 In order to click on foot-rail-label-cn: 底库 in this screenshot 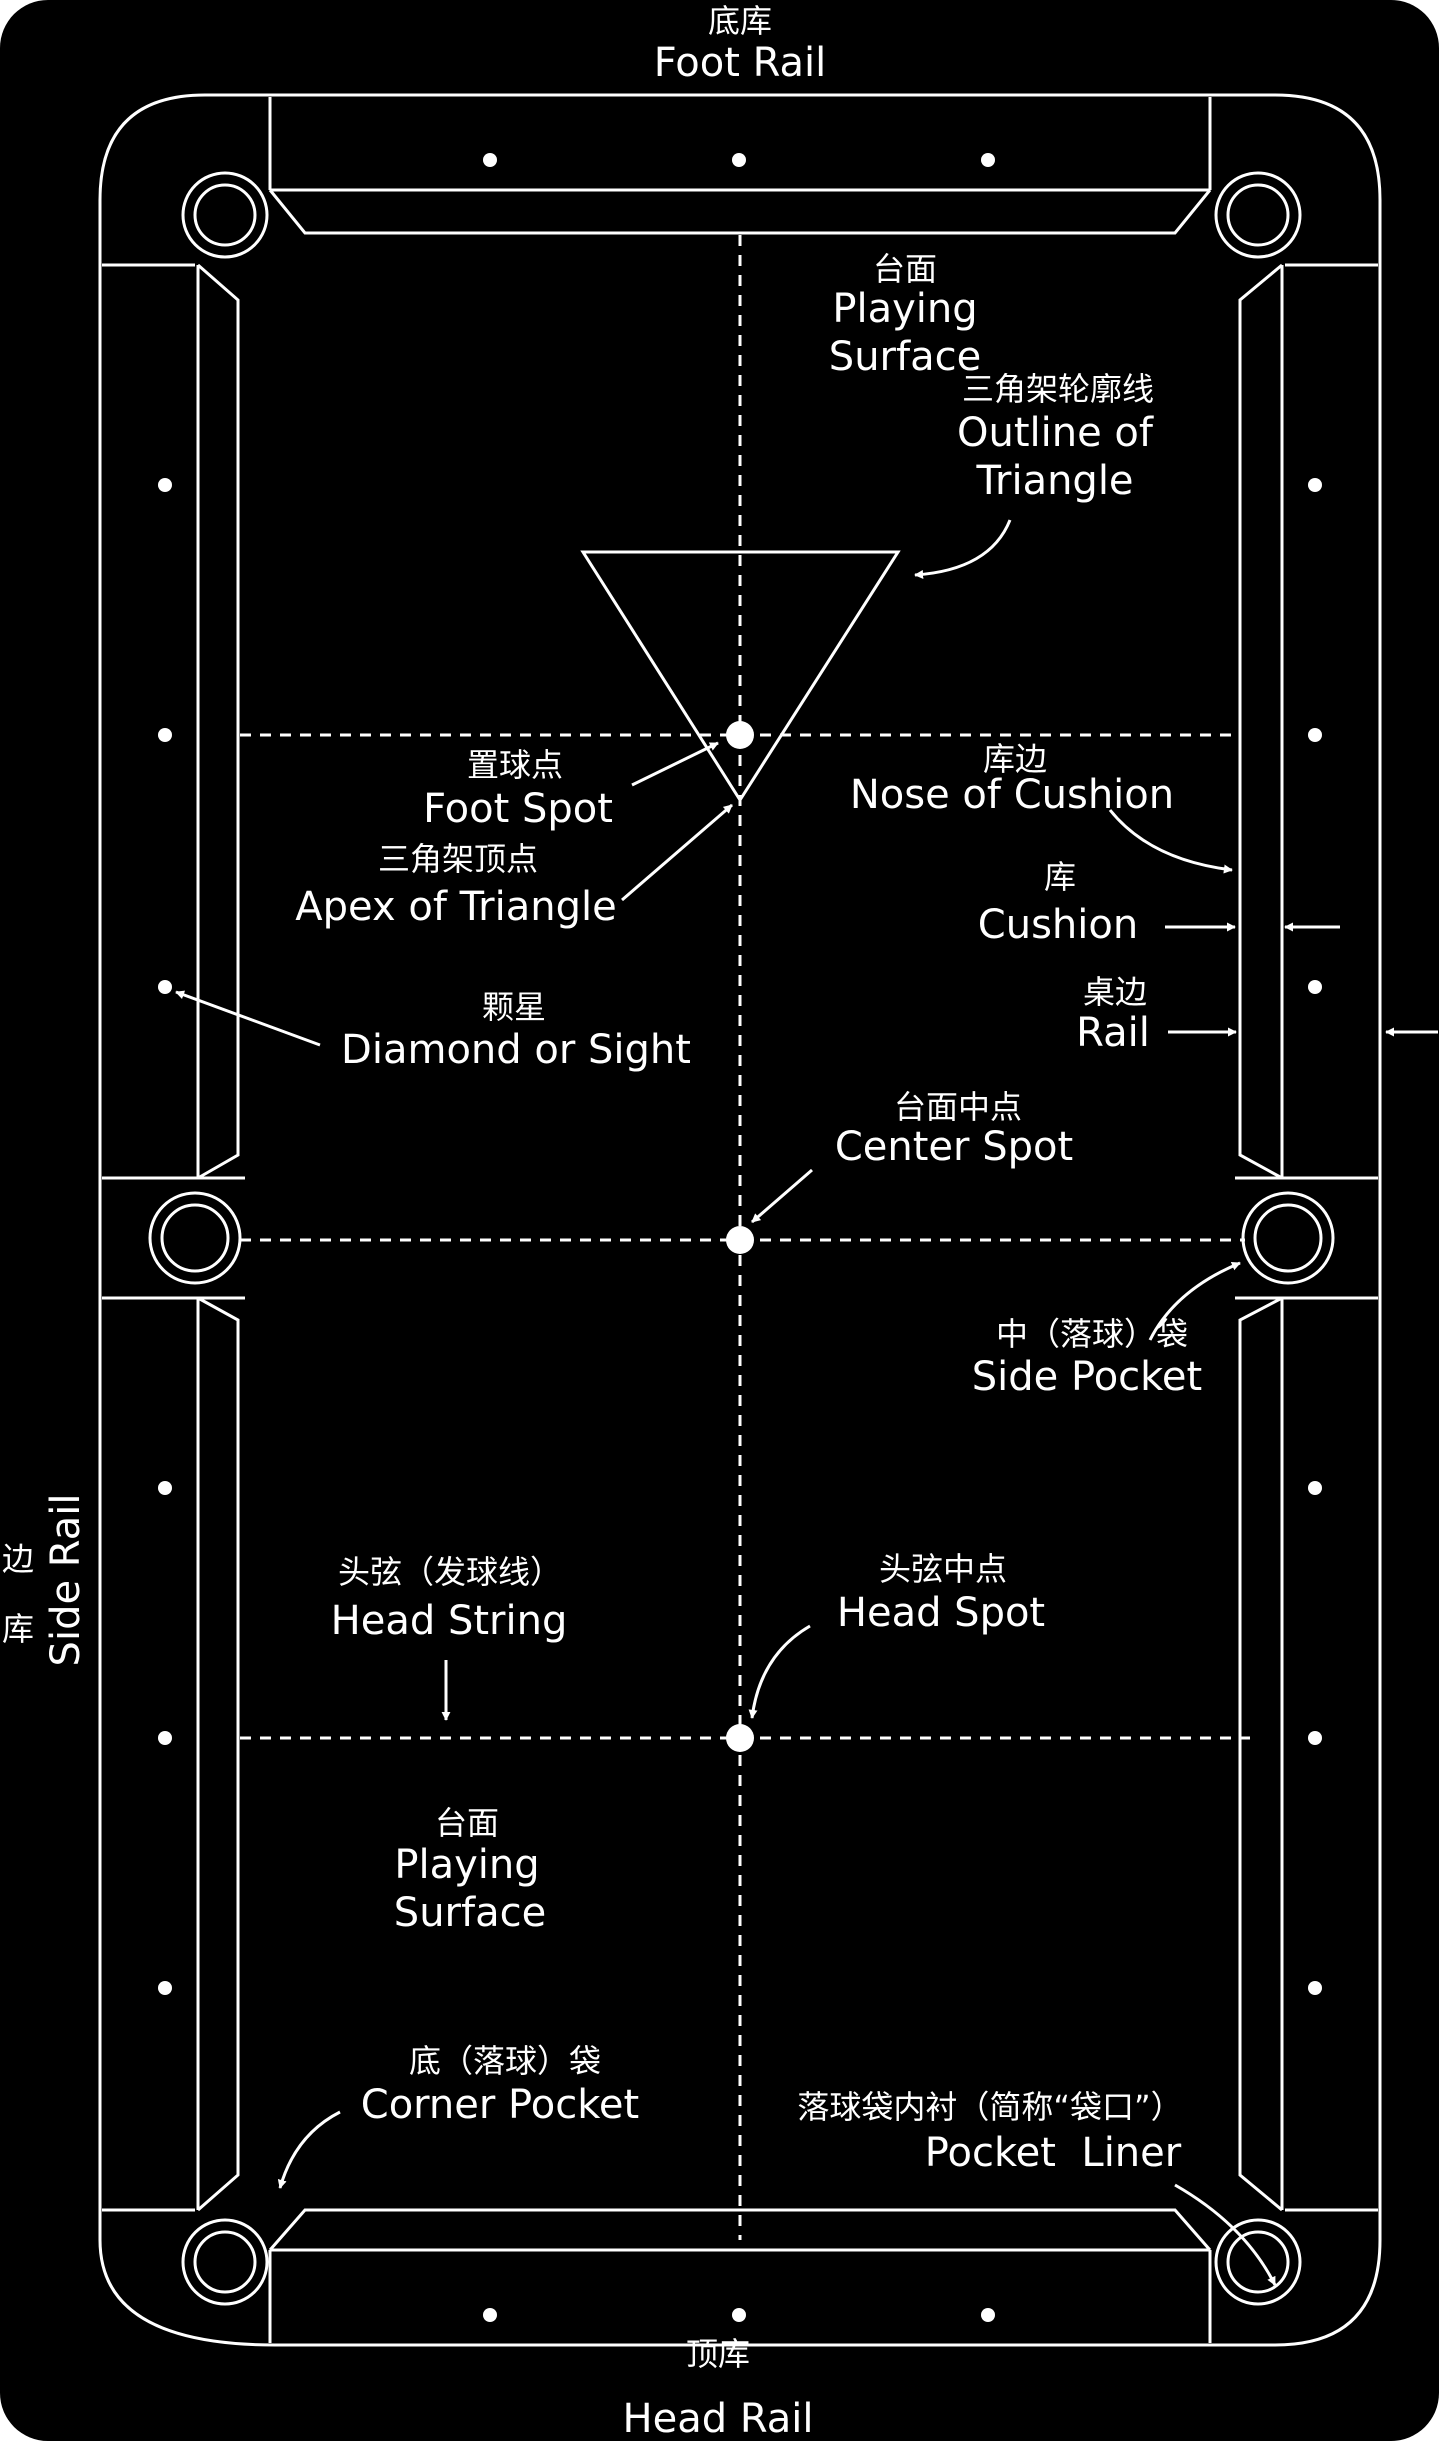, I will do `click(740, 21)`.